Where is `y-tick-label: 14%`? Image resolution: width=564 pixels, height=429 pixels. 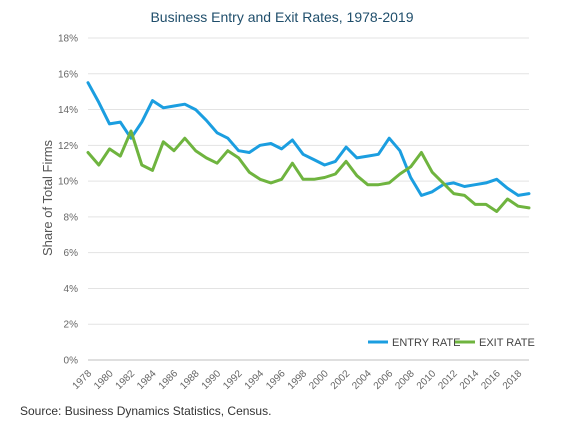 y-tick-label: 14% is located at coordinates (68, 110).